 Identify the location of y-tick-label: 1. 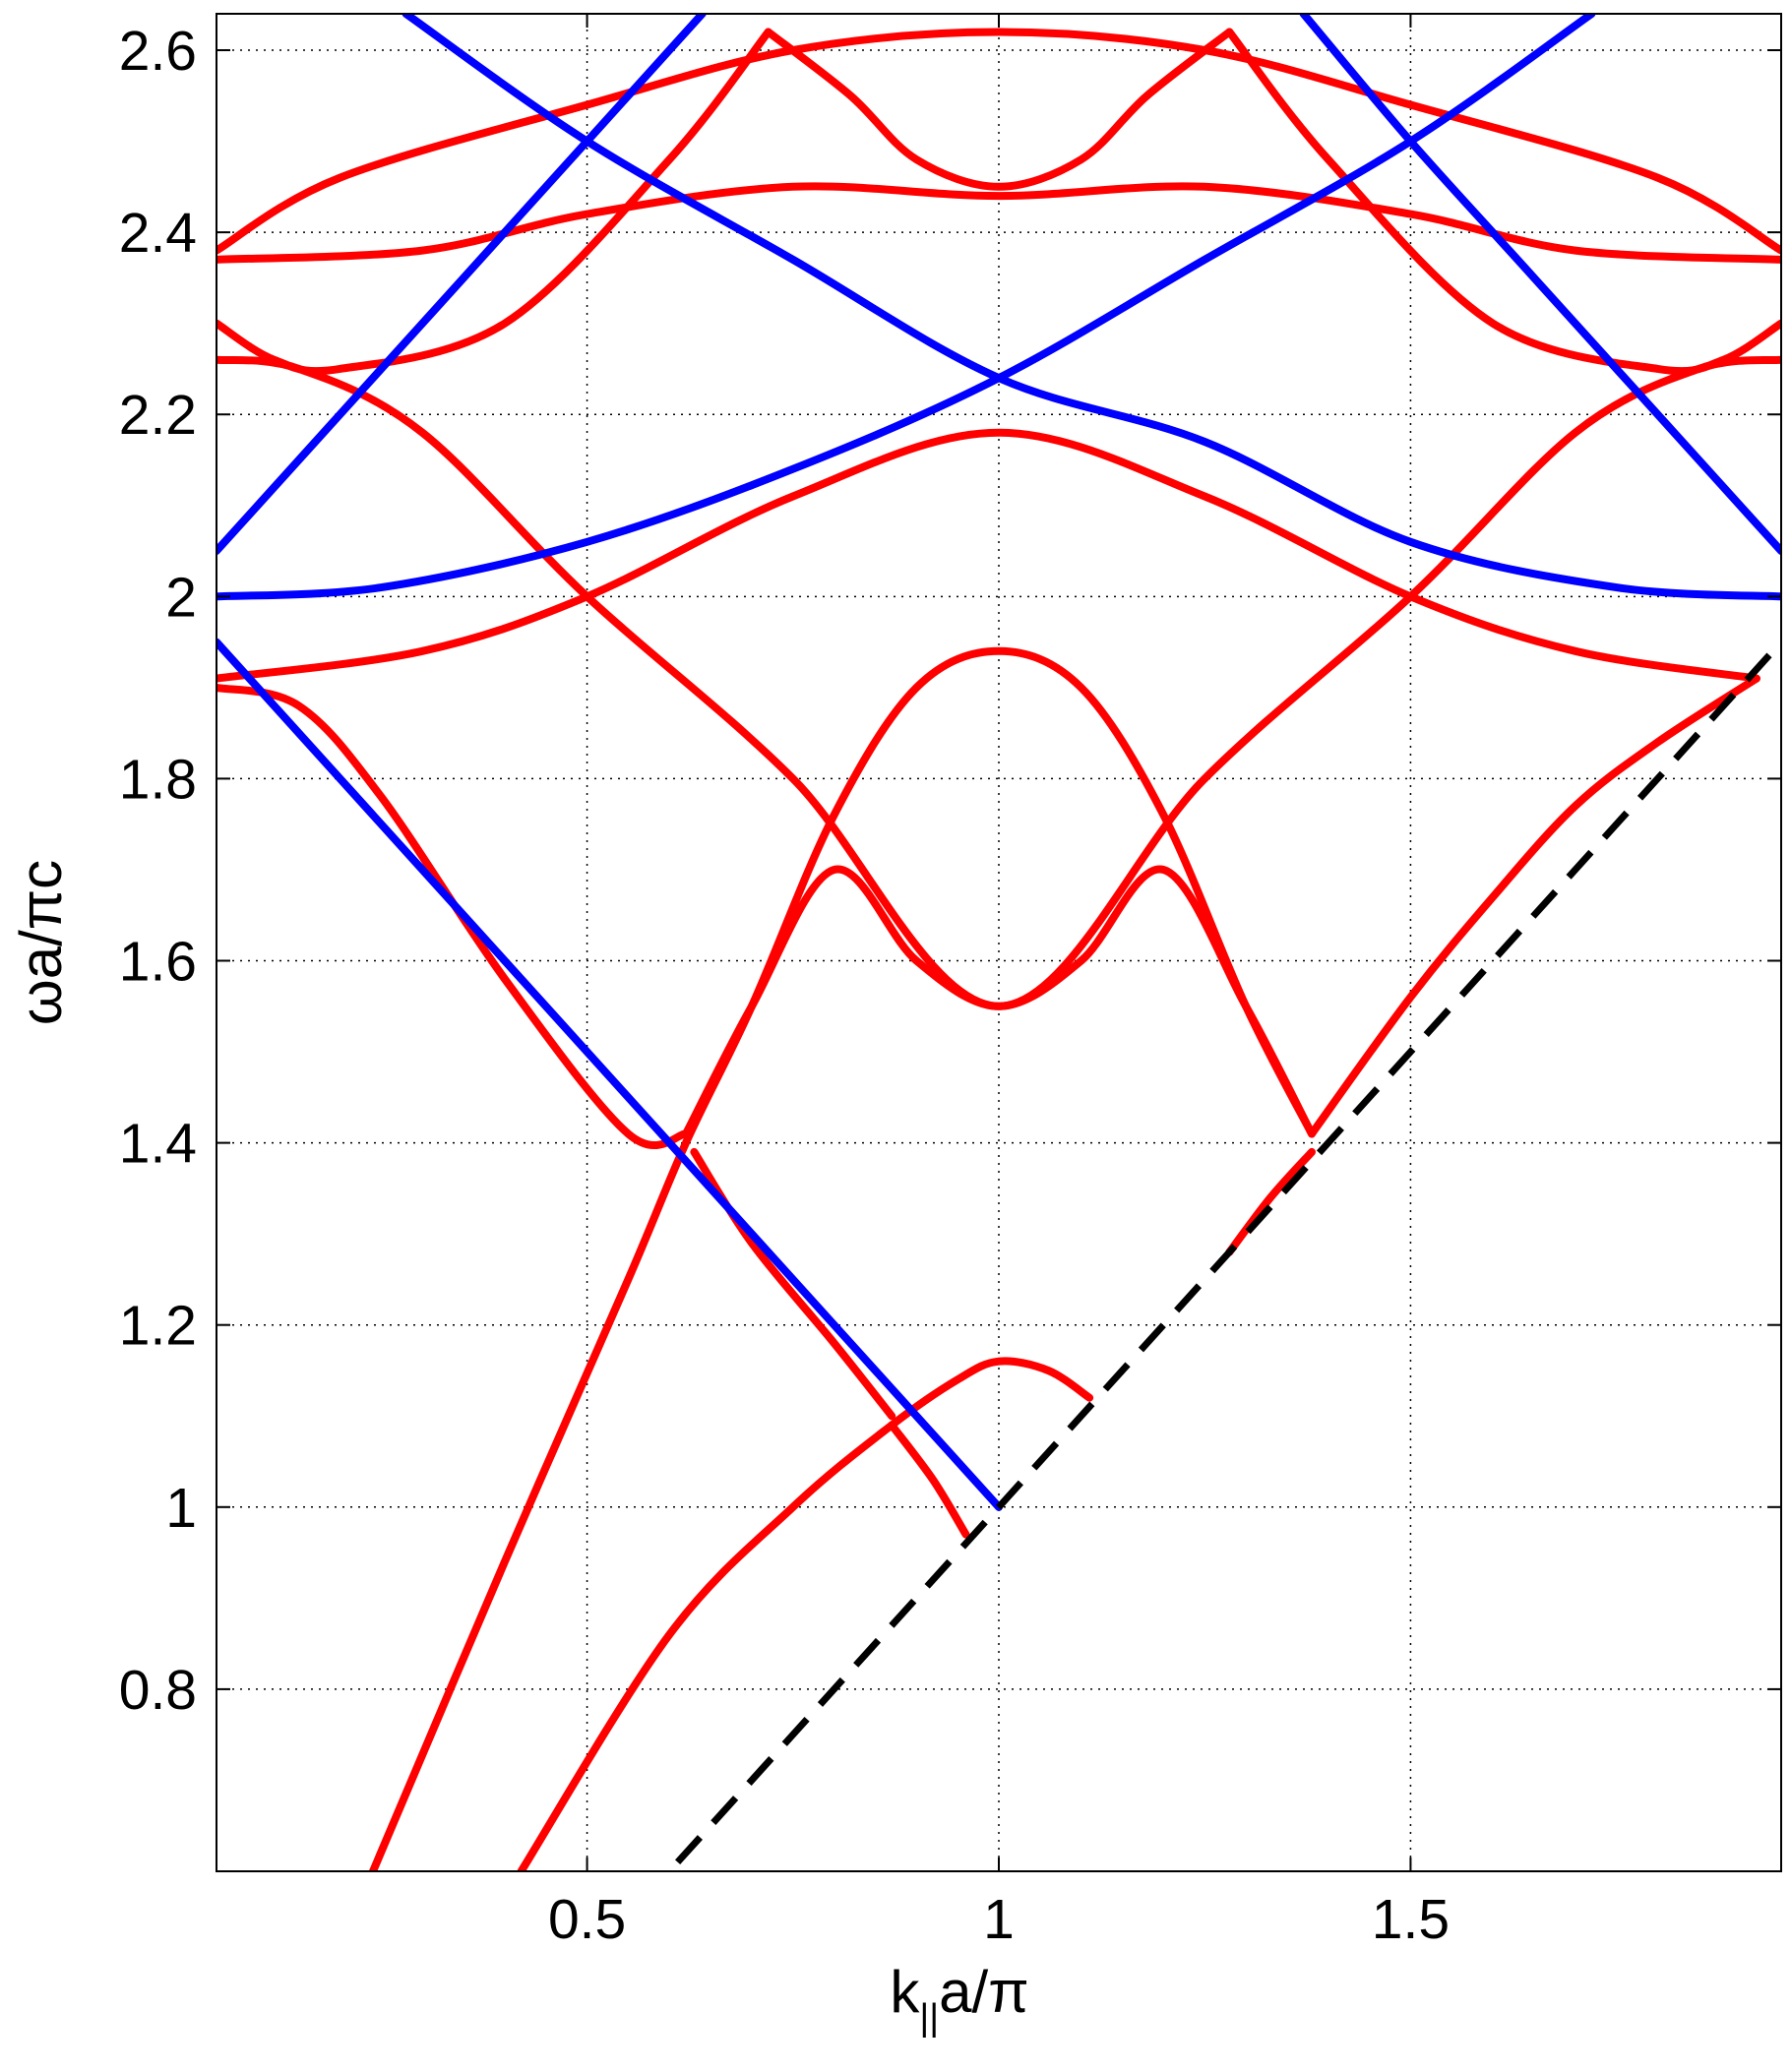
(181, 1508).